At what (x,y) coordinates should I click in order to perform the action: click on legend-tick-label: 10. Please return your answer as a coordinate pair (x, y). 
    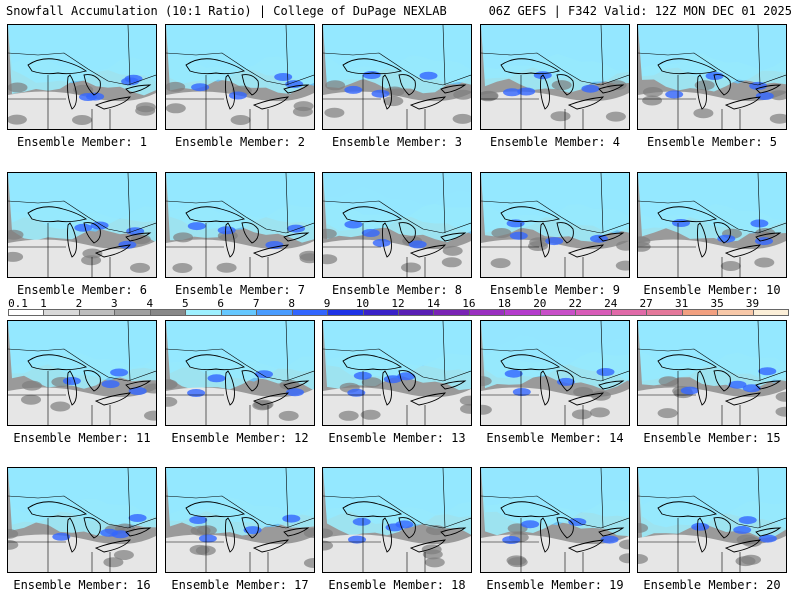
    Looking at the image, I should click on (362, 303).